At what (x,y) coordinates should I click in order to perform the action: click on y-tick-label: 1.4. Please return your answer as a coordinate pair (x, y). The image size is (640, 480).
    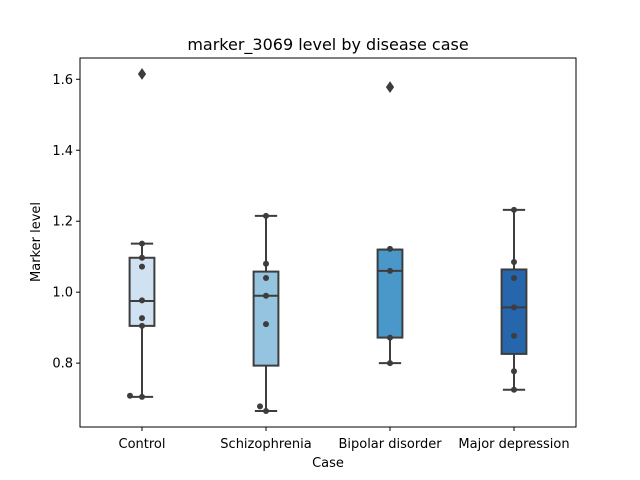
    Looking at the image, I should click on (62, 151).